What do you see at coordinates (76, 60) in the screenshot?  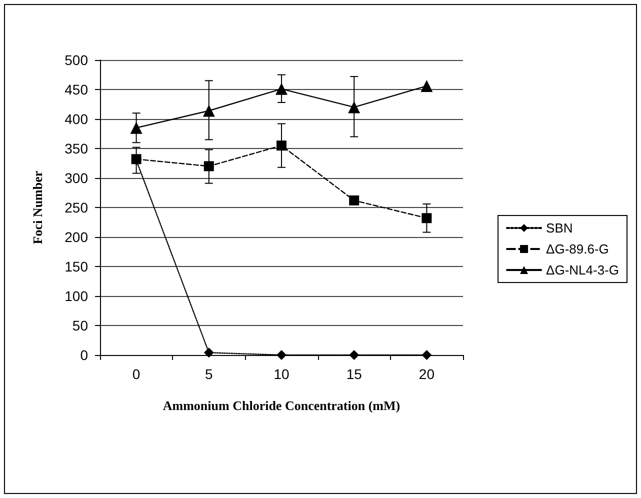 I see `y-tick-label: 500` at bounding box center [76, 60].